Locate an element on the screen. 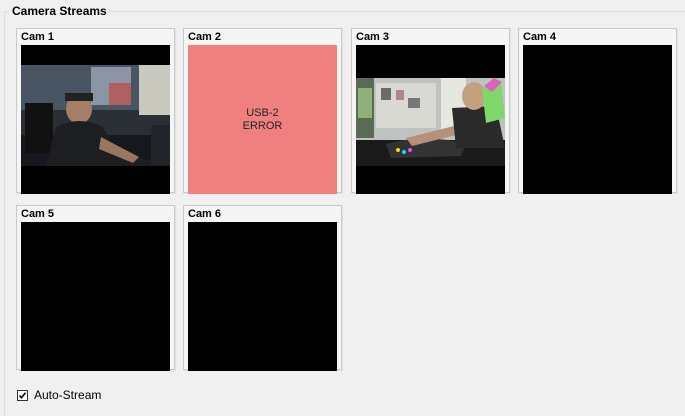 The width and height of the screenshot is (685, 416). camera-label: Cam 2 is located at coordinates (205, 37).